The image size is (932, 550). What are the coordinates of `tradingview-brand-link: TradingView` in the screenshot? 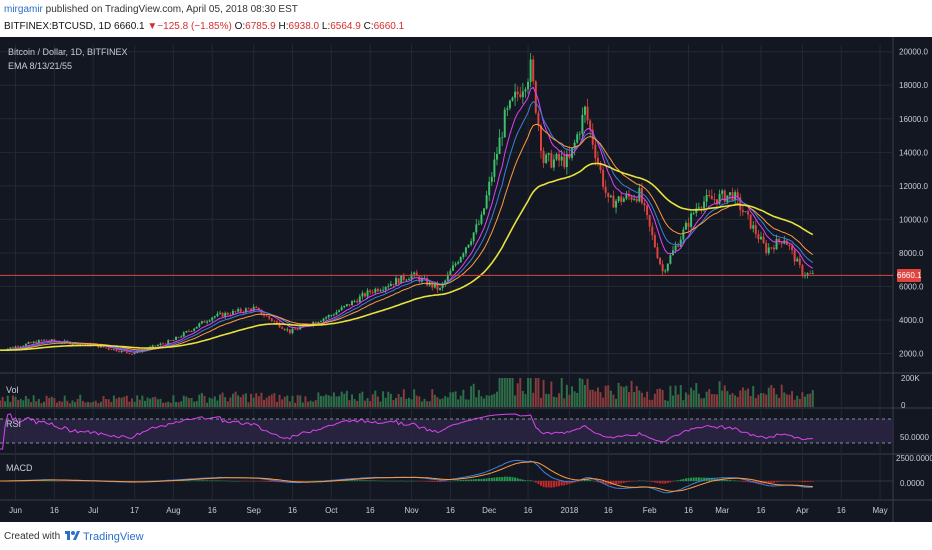 It's located at (113, 537).